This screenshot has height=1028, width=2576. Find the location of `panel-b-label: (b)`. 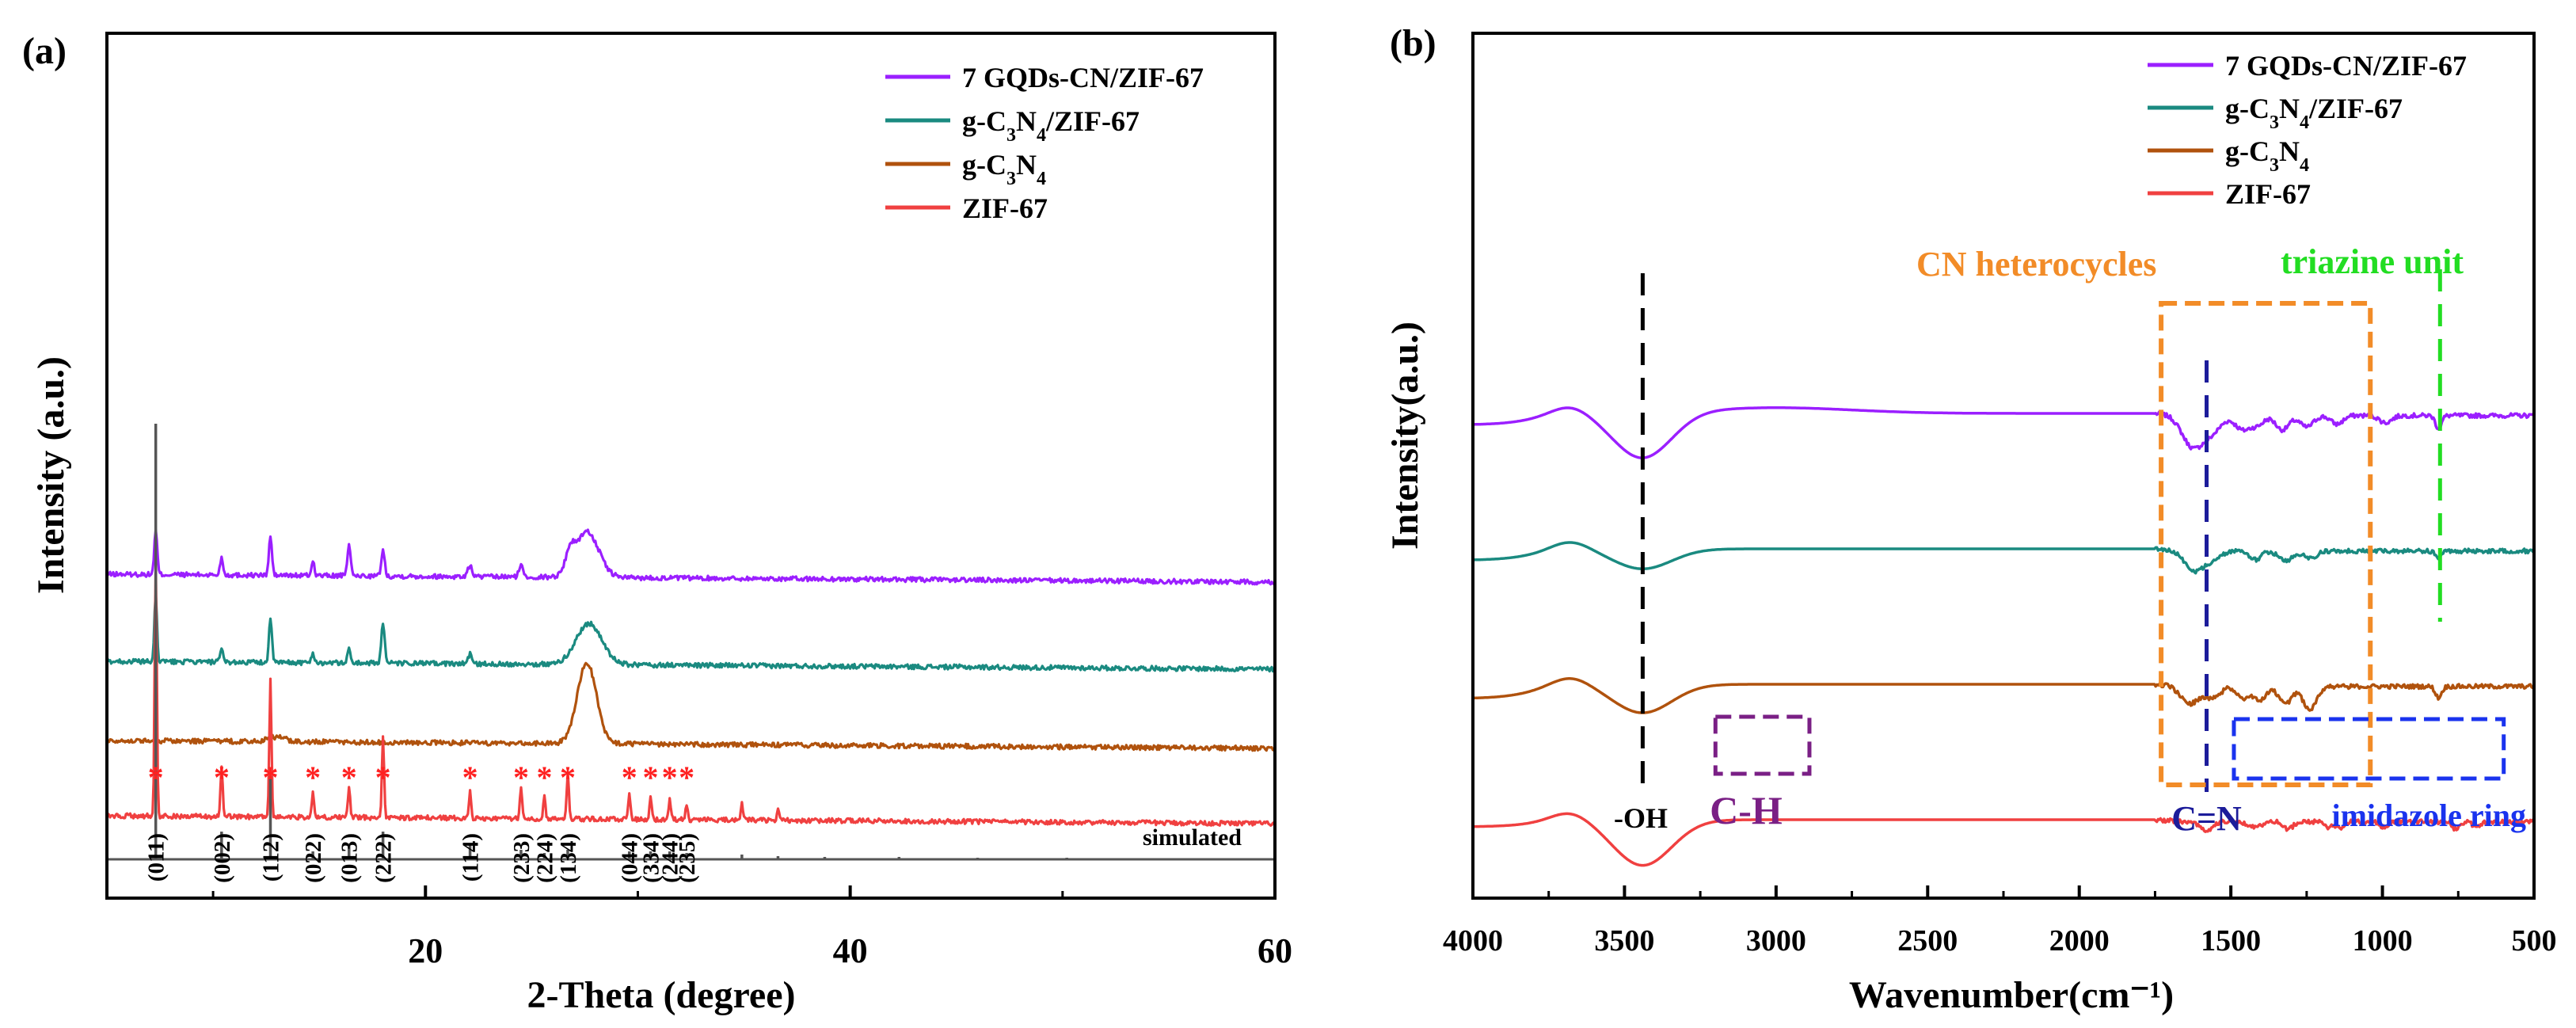

panel-b-label: (b) is located at coordinates (1413, 43).